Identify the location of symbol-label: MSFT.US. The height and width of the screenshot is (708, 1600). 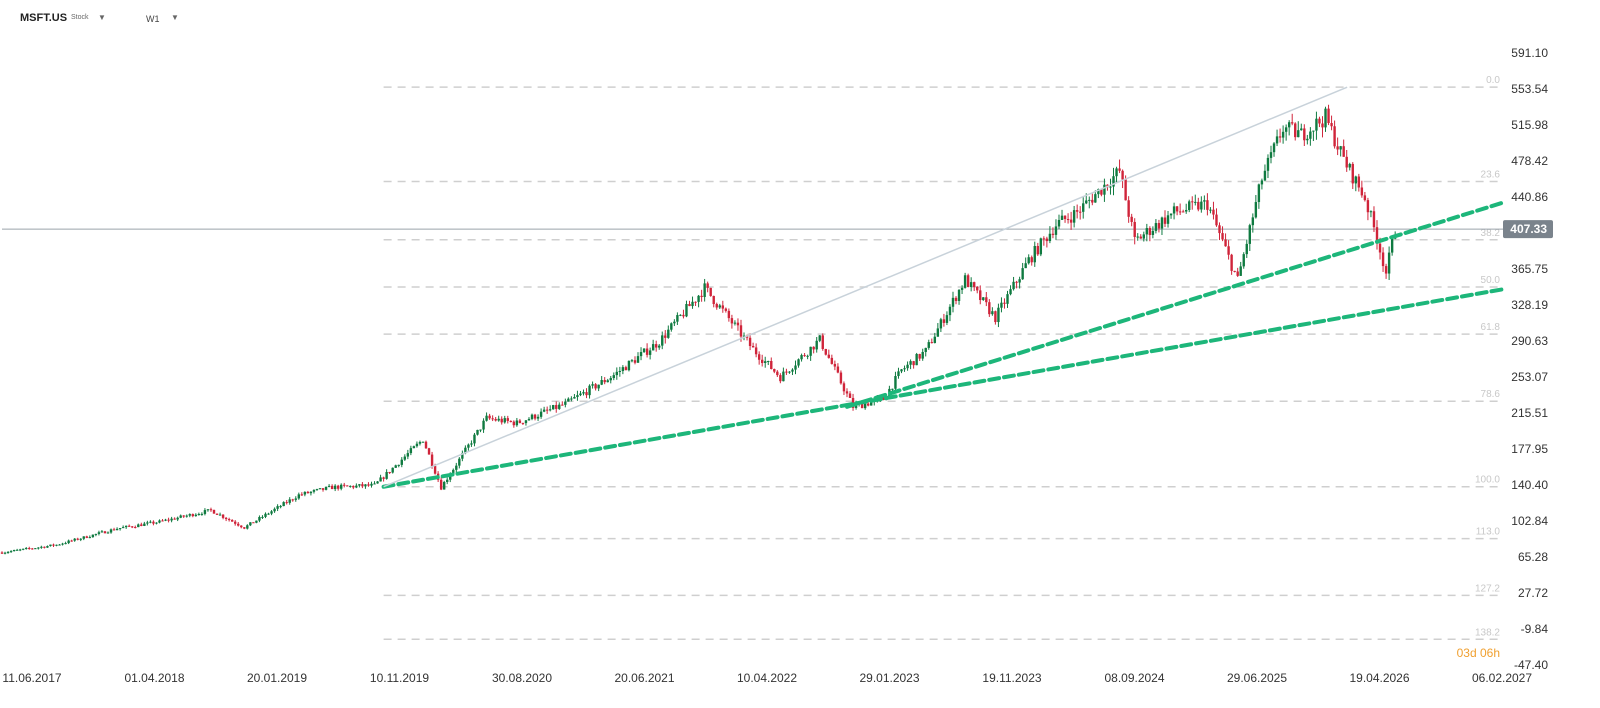
(44, 18).